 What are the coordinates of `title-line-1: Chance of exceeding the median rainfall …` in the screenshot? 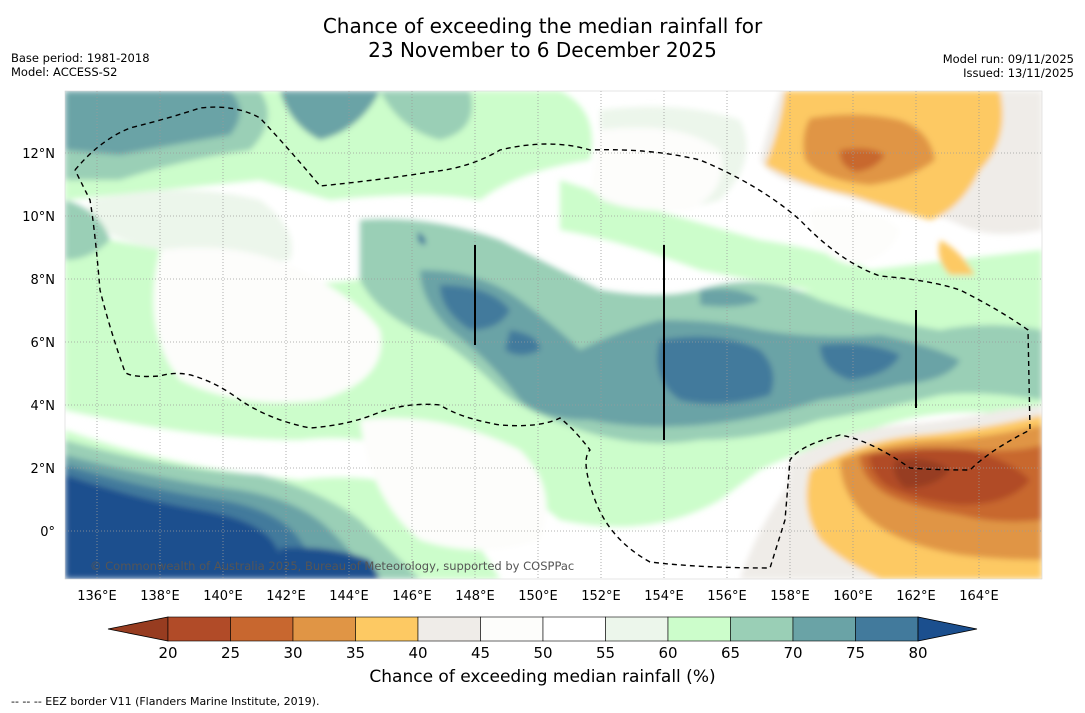 It's located at (542, 26).